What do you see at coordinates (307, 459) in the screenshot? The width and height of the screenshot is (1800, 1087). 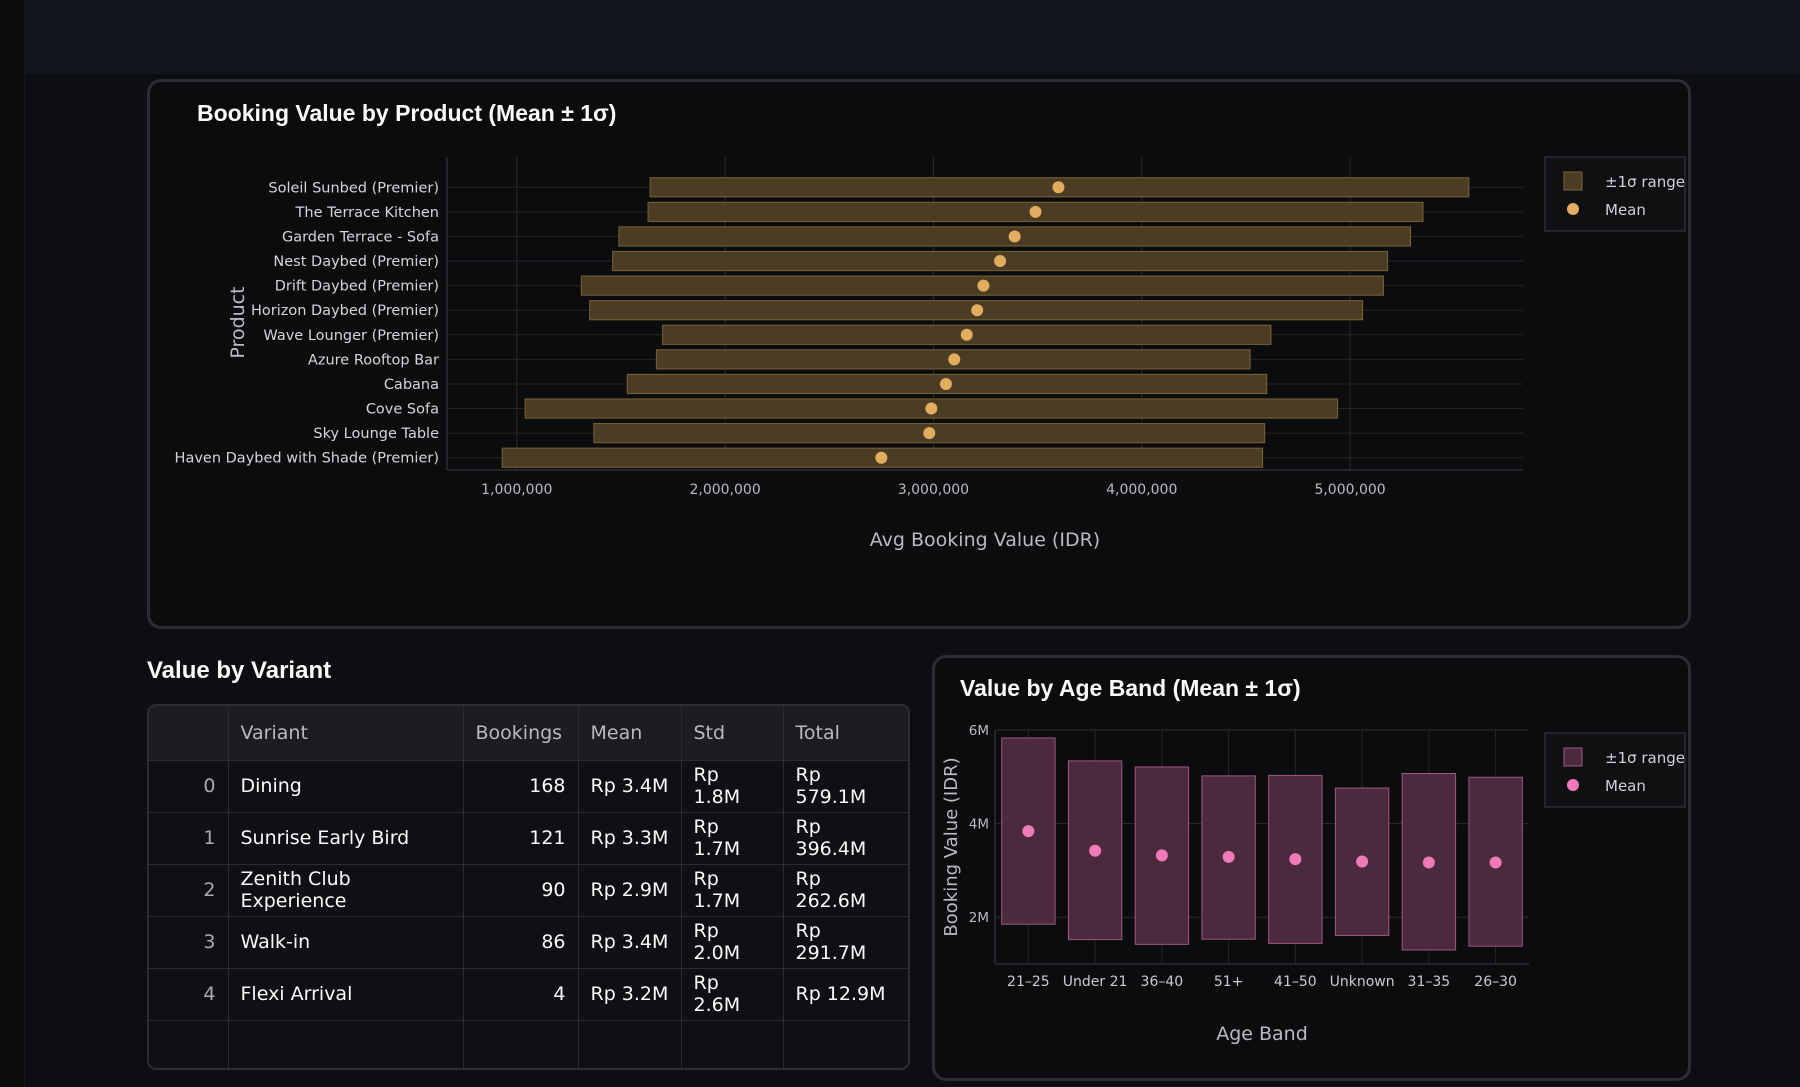 I see `y-tick-label: Haven Daybed with Shade (Premier)` at bounding box center [307, 459].